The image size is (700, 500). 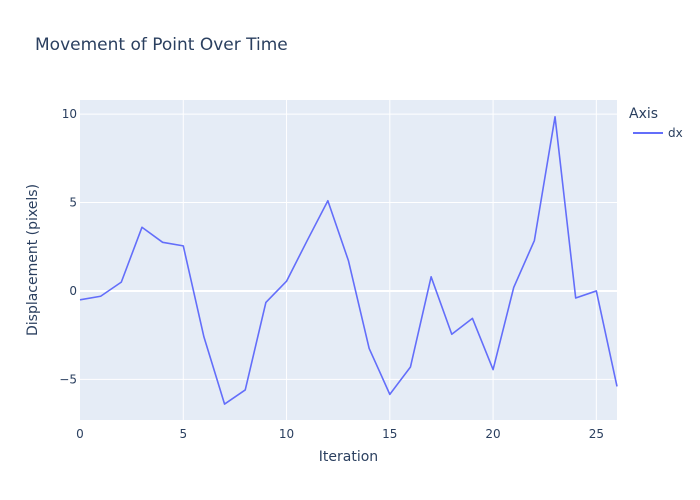 I want to click on y-axis-title: Displacement (pixels), so click(x=33, y=260).